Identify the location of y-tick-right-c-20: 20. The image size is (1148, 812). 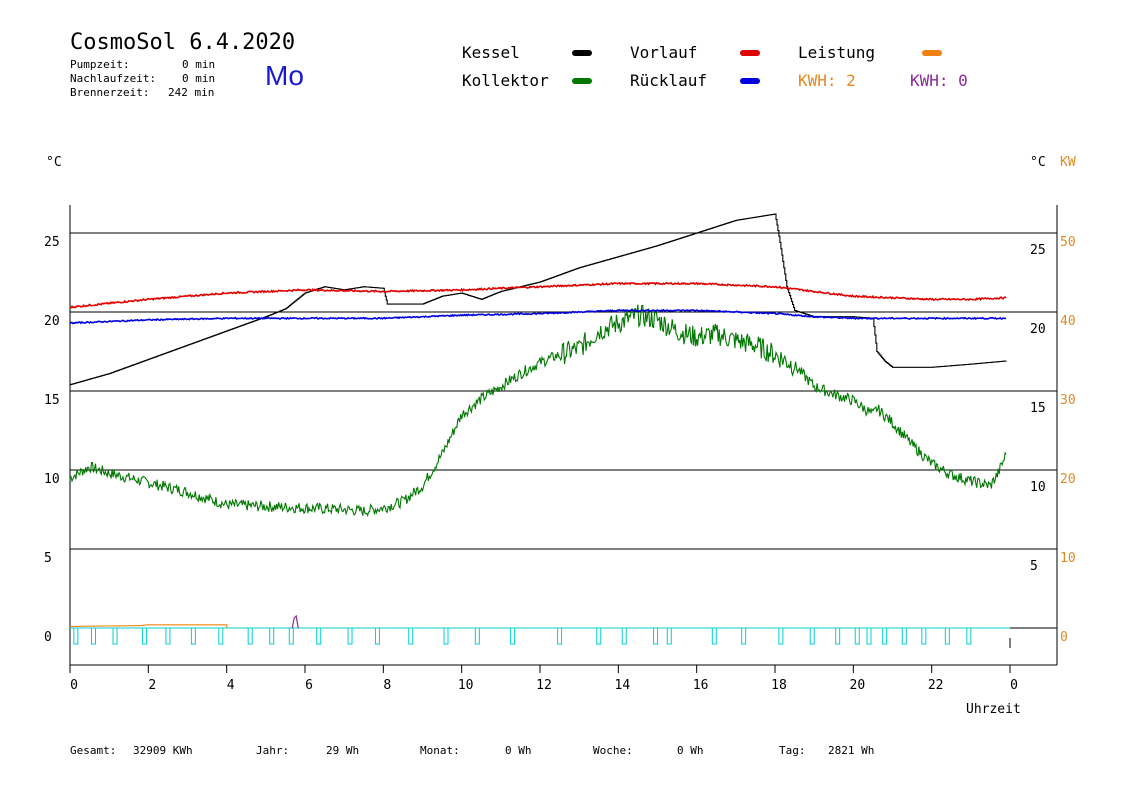
(1038, 329).